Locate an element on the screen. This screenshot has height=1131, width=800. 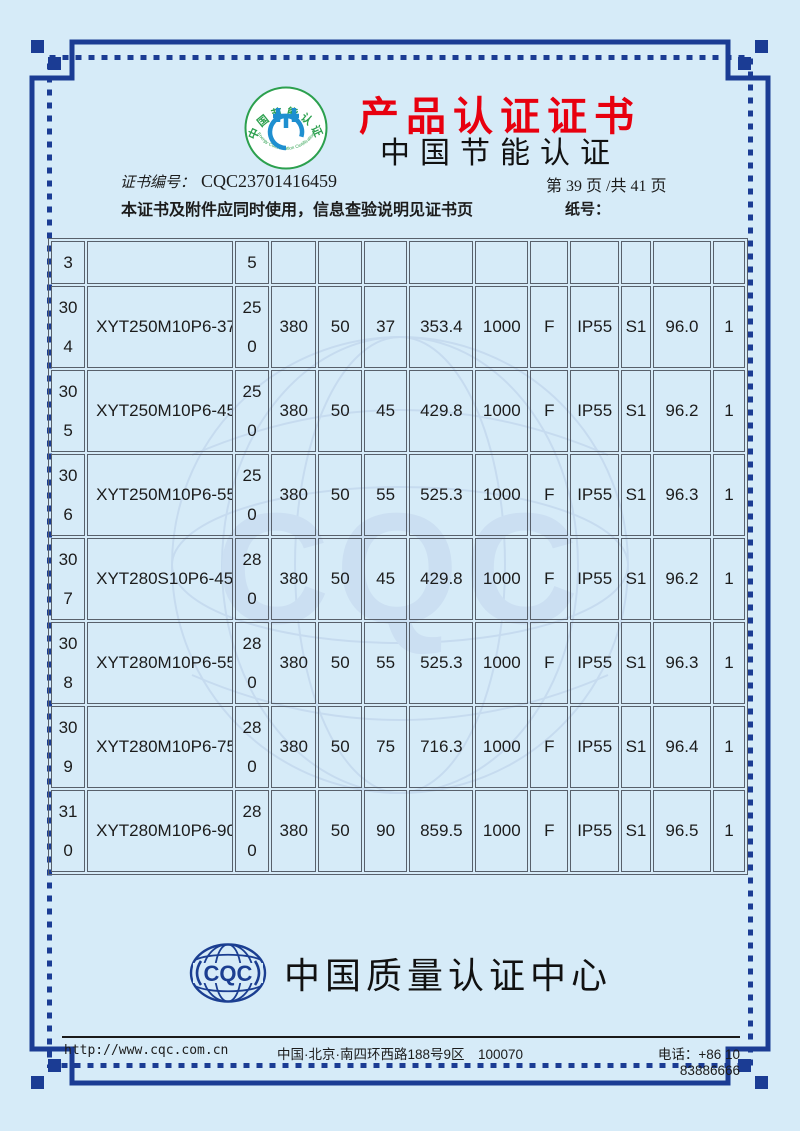
table-cell: 3 is located at coordinates (68, 262).